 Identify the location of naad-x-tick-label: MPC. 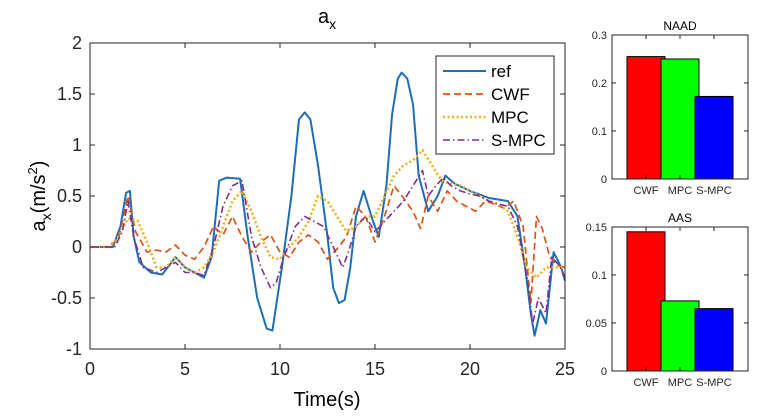
(680, 191).